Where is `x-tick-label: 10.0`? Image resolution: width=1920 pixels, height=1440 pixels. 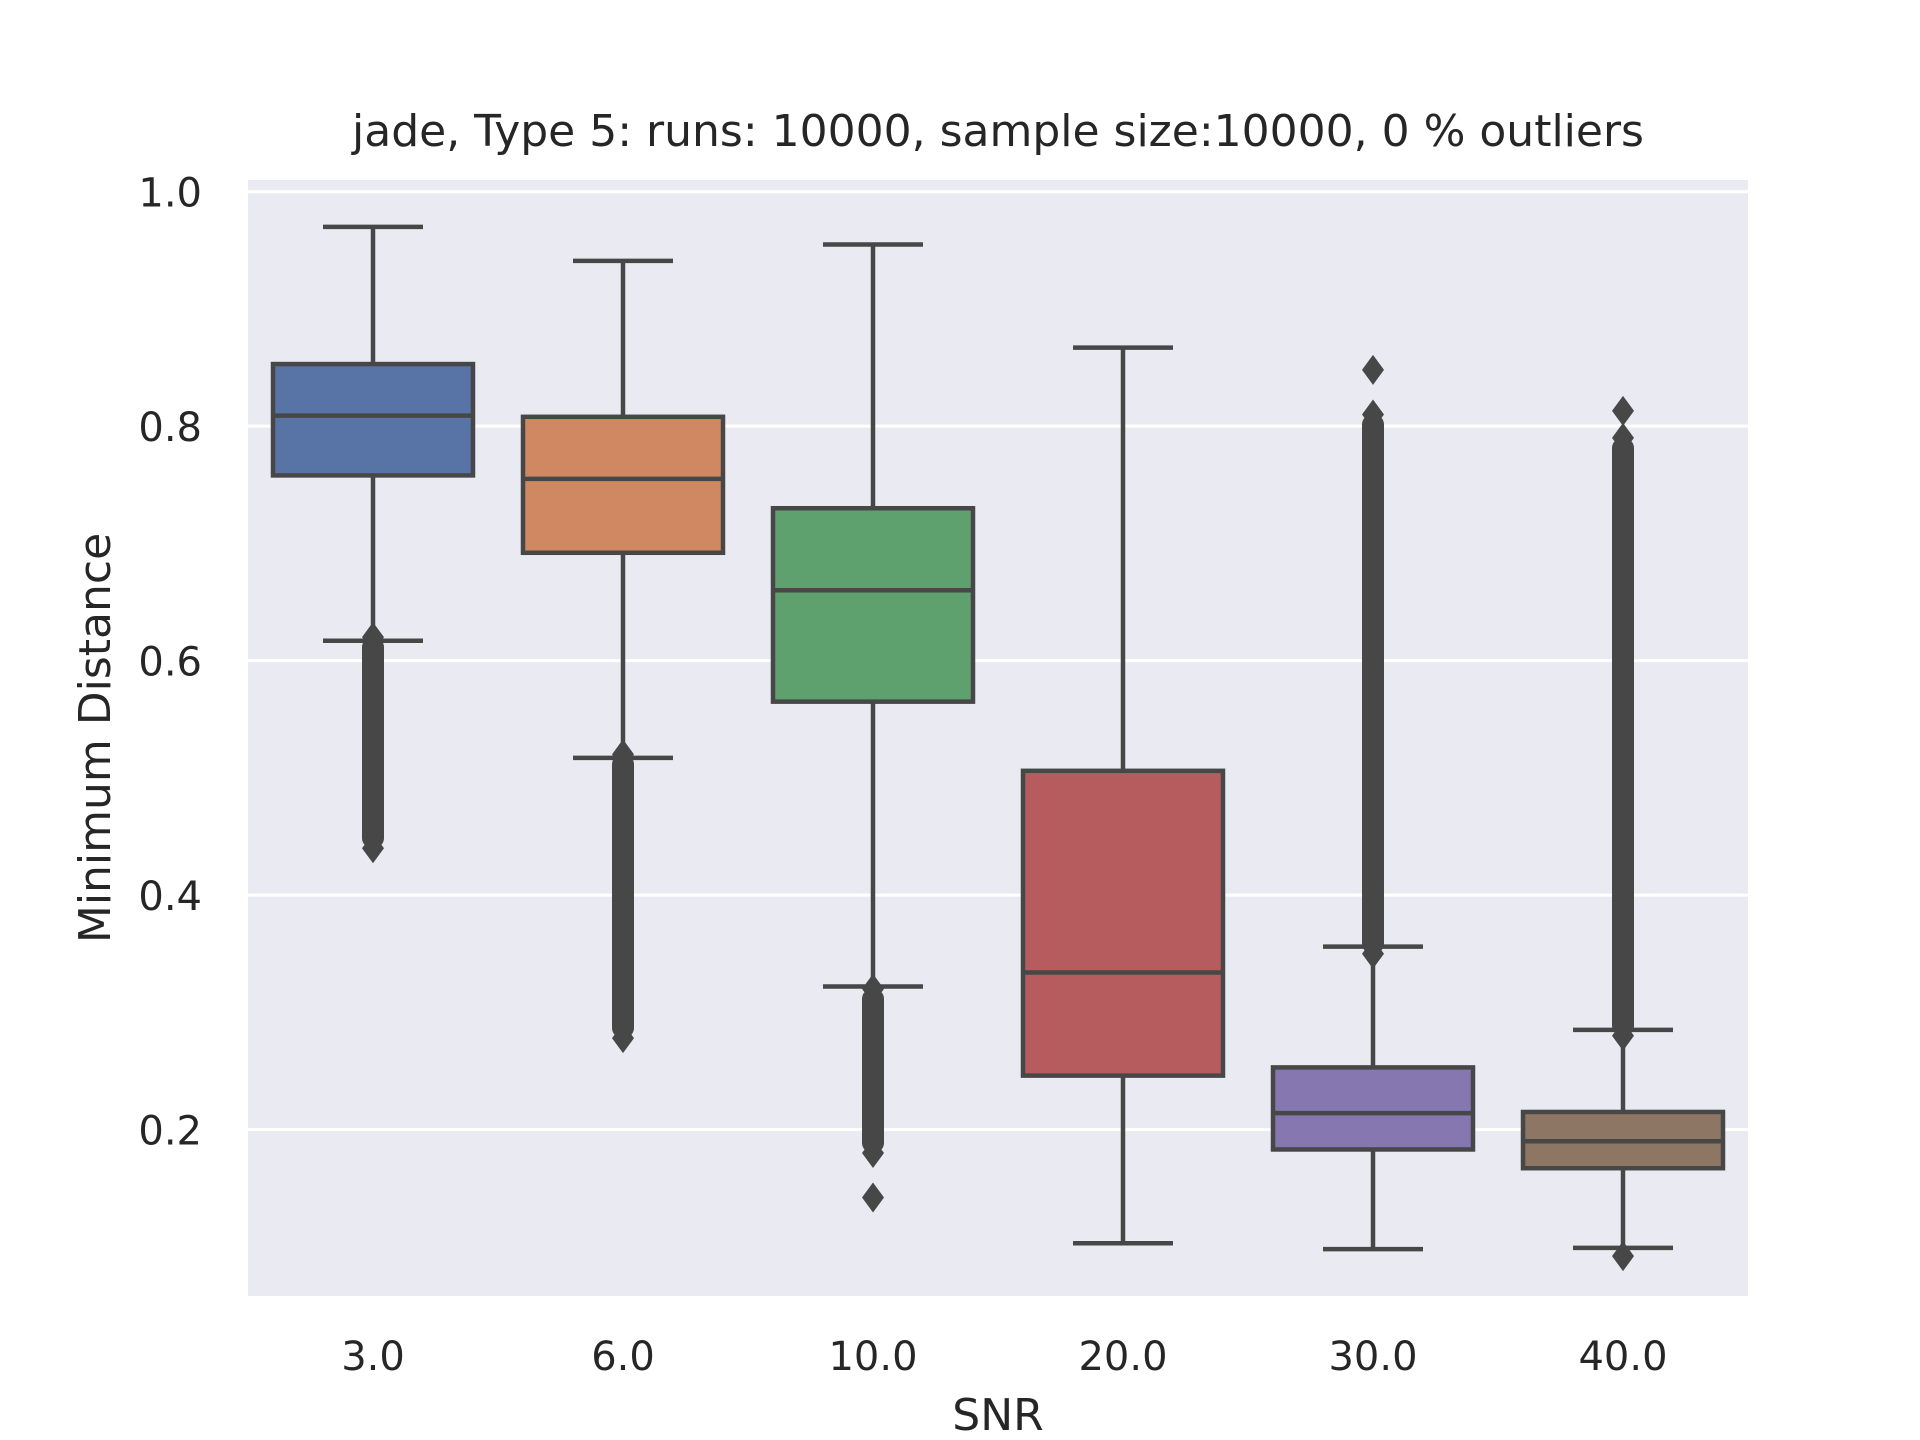
x-tick-label: 10.0 is located at coordinates (872, 1357).